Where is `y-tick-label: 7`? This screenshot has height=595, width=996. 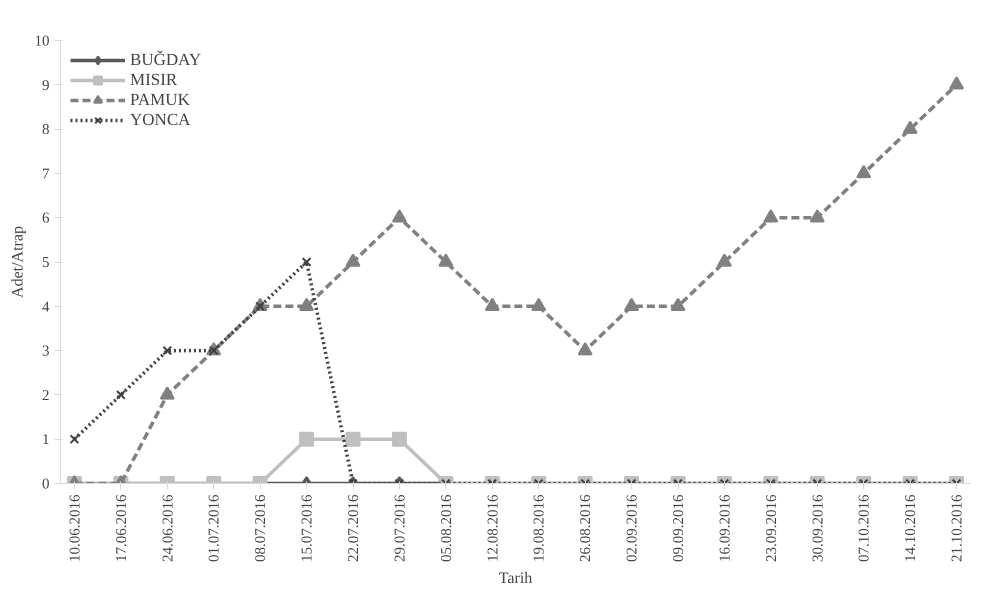
y-tick-label: 7 is located at coordinates (46, 174).